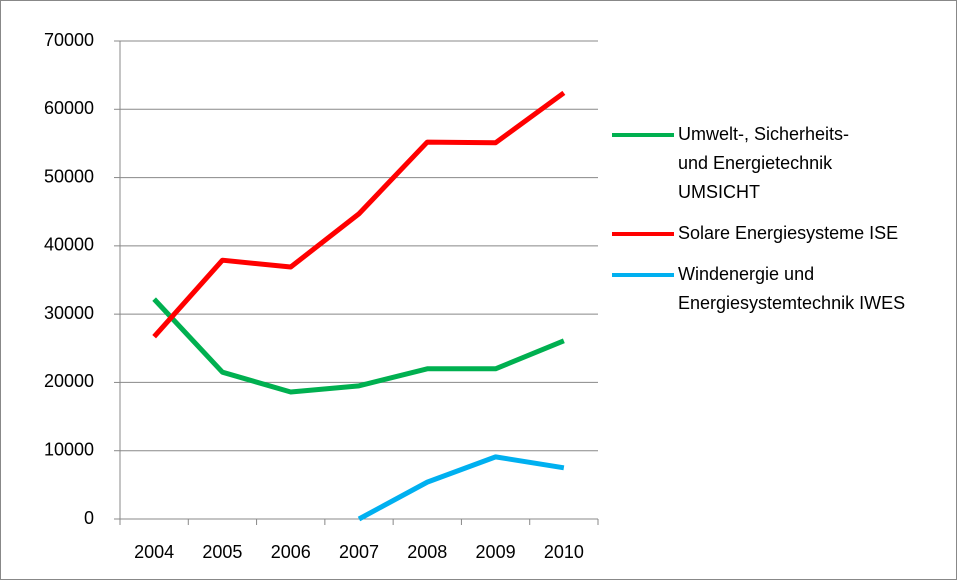 The height and width of the screenshot is (580, 957). I want to click on y-tick-label: 10000, so click(69, 449).